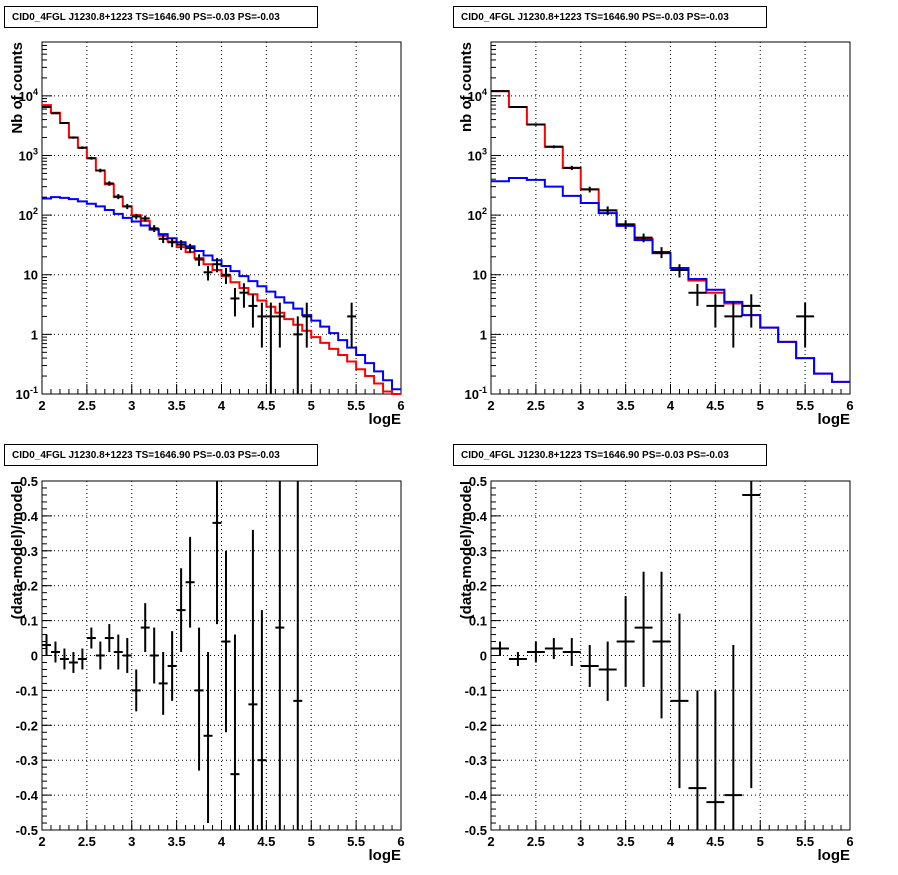  Describe the element at coordinates (477, 214) in the screenshot. I see `y-tick-label: 10²` at that location.